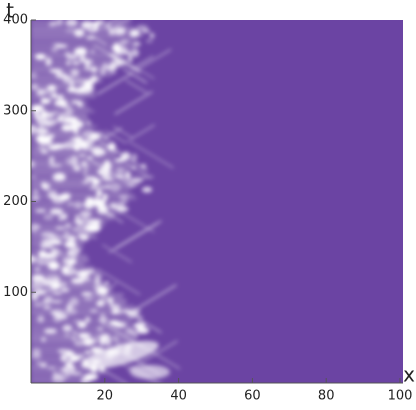 This screenshot has width=416, height=410. Describe the element at coordinates (15, 110) in the screenshot. I see `y-tick-label: 300` at that location.